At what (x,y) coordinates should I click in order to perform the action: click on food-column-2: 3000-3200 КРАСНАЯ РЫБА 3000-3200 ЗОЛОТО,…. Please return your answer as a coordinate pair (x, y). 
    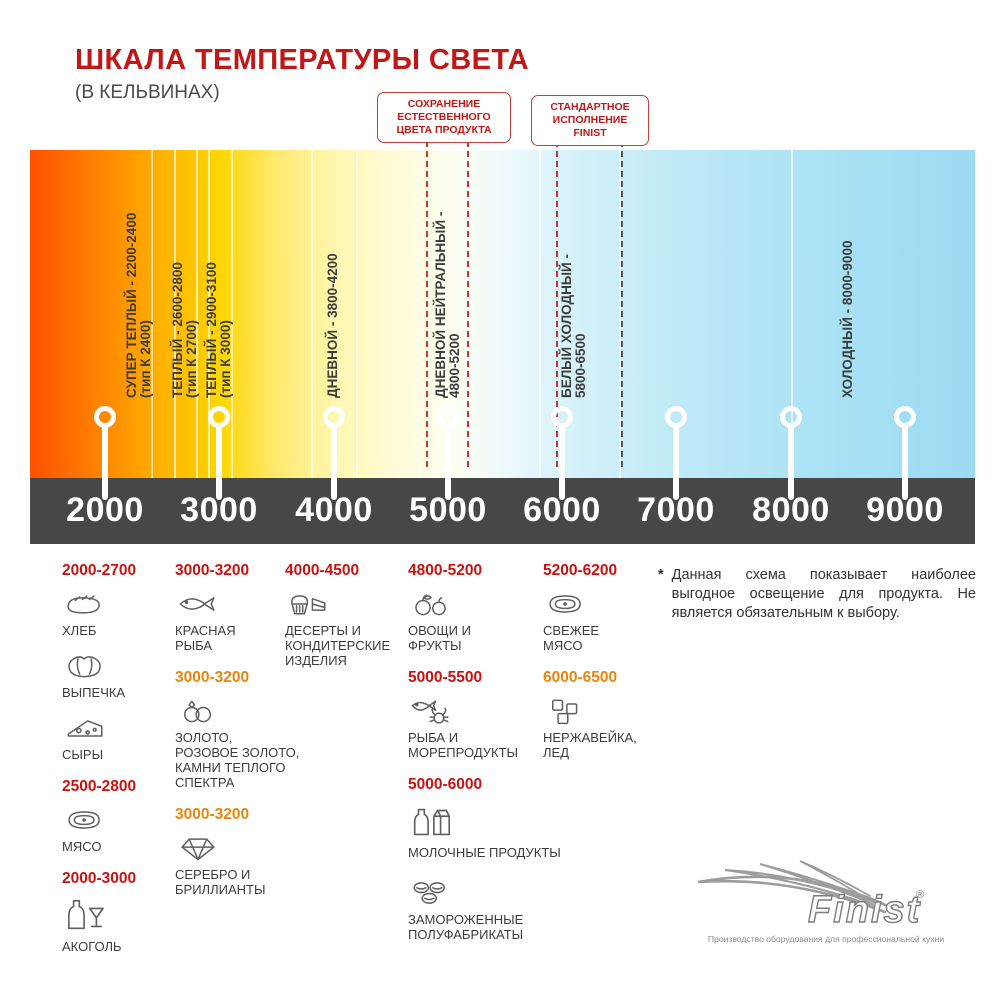
    Looking at the image, I should click on (247, 736).